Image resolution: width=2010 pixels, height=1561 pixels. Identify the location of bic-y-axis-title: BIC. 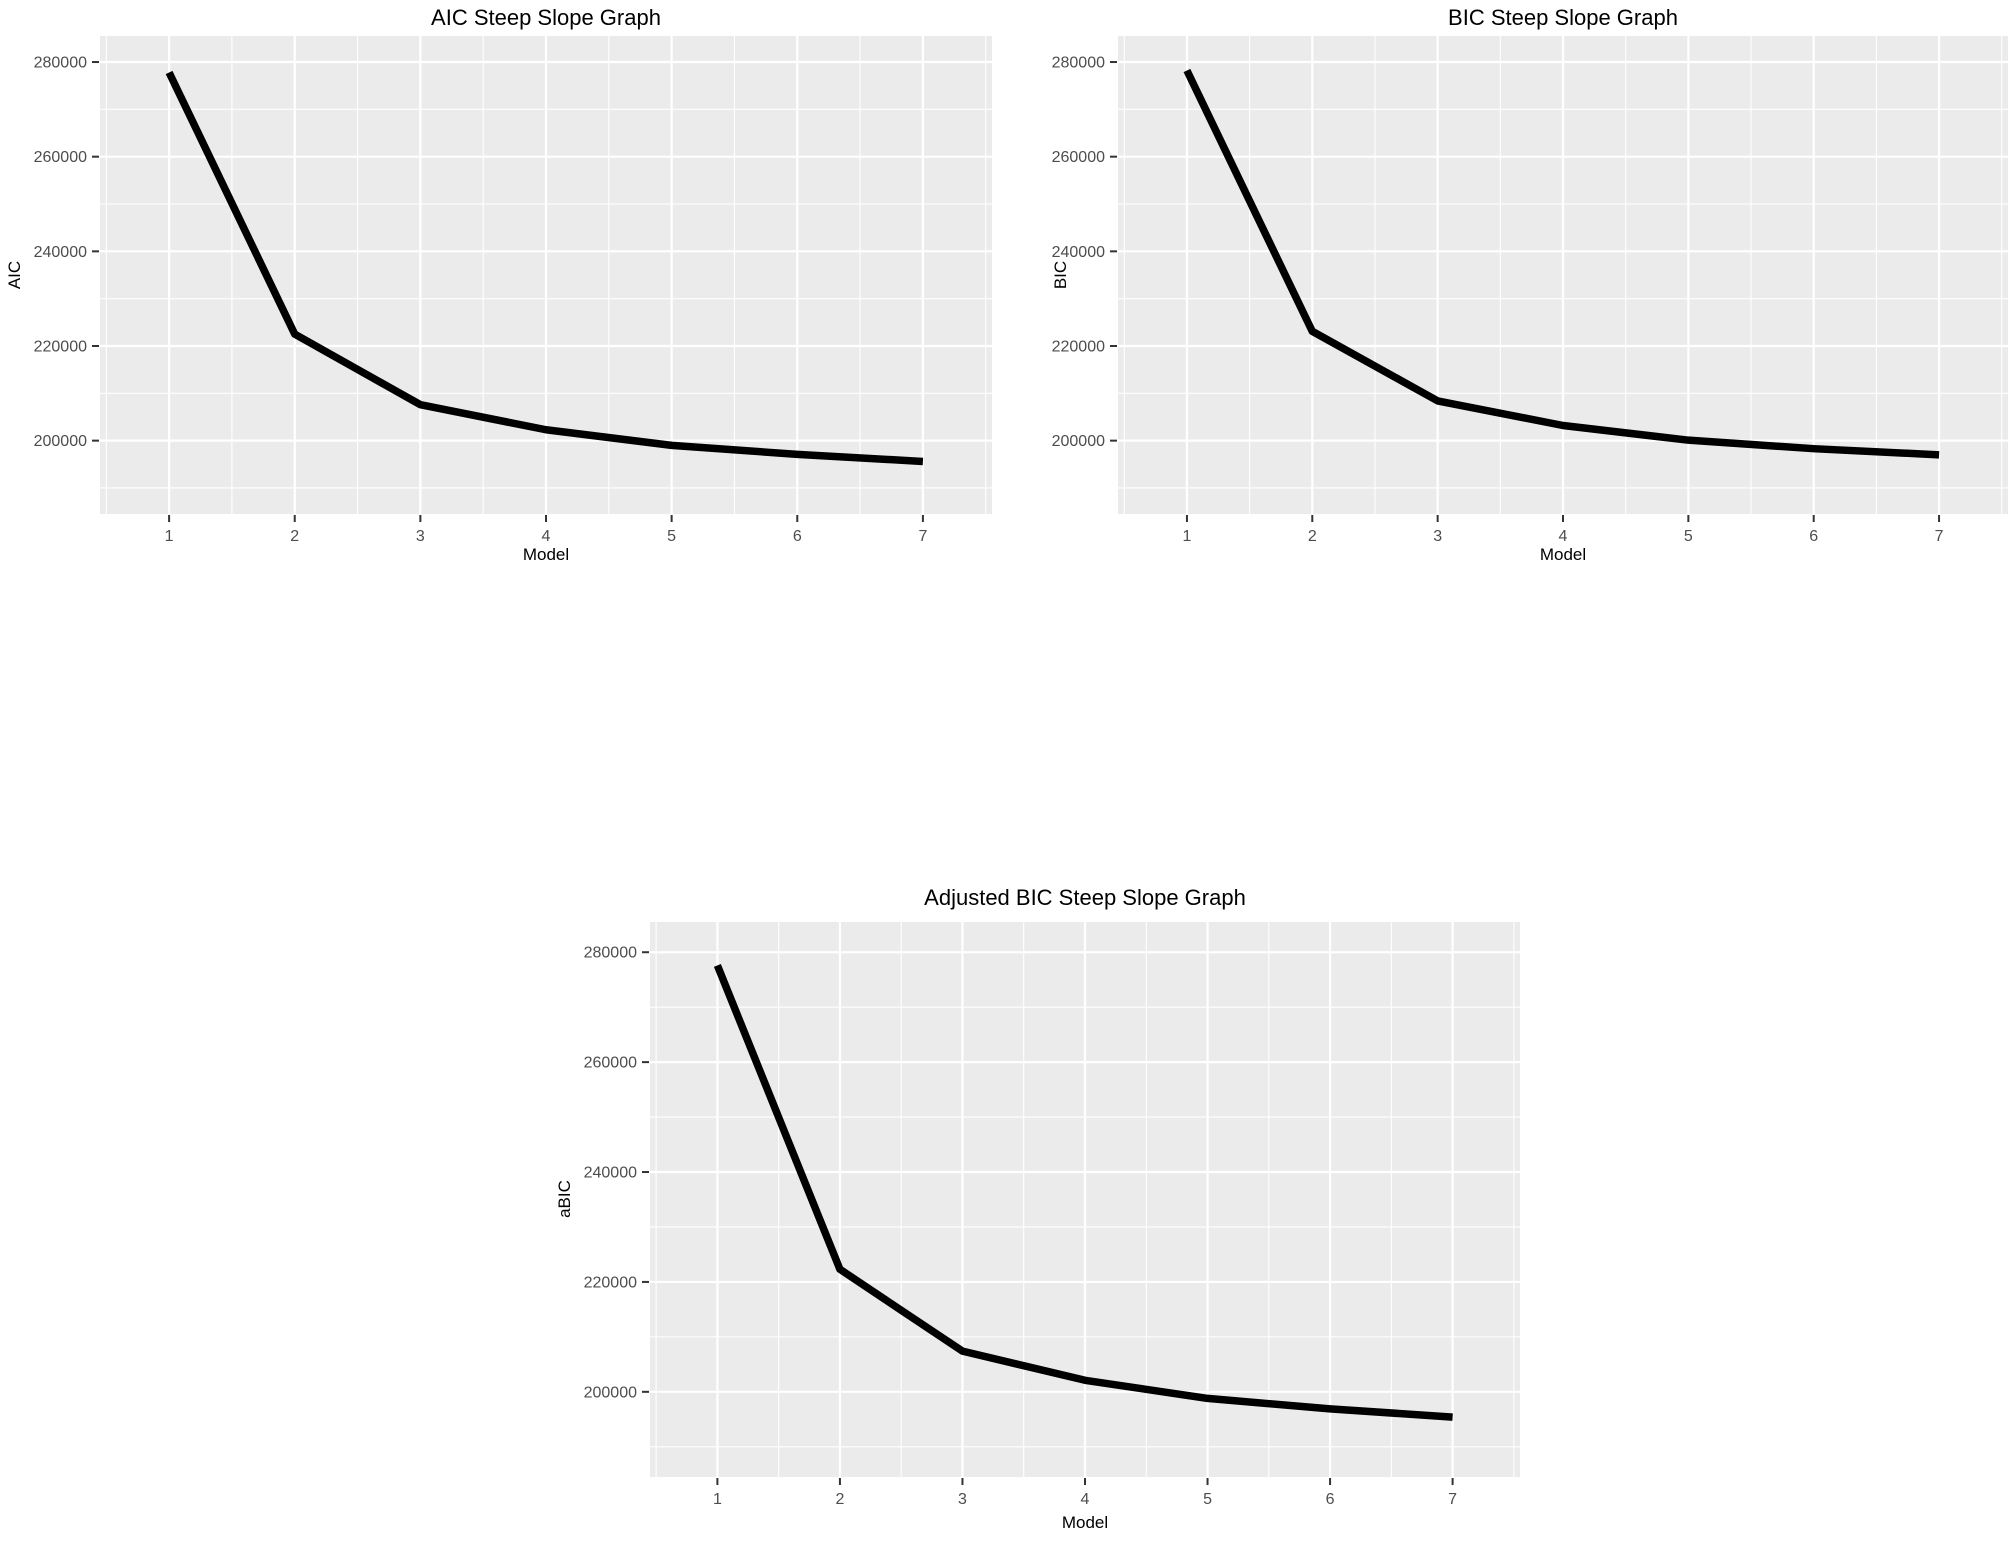
(1060, 275).